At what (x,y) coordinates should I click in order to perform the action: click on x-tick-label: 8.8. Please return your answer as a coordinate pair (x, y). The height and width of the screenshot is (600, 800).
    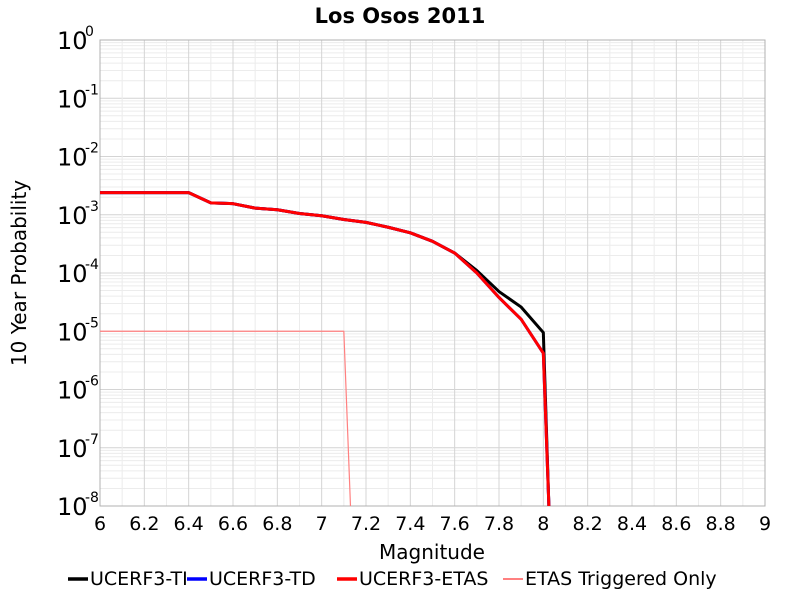
    Looking at the image, I should click on (721, 524).